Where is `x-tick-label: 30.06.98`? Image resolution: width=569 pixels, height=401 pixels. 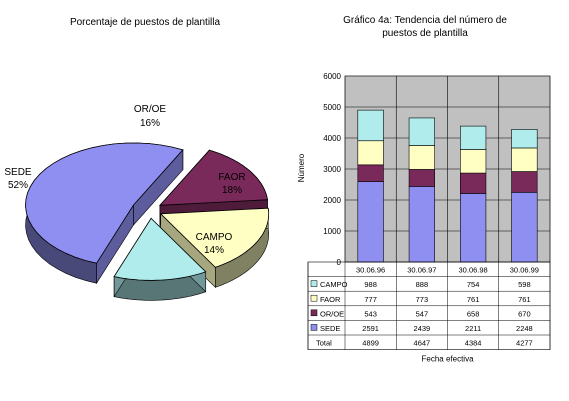 x-tick-label: 30.06.98 is located at coordinates (473, 270).